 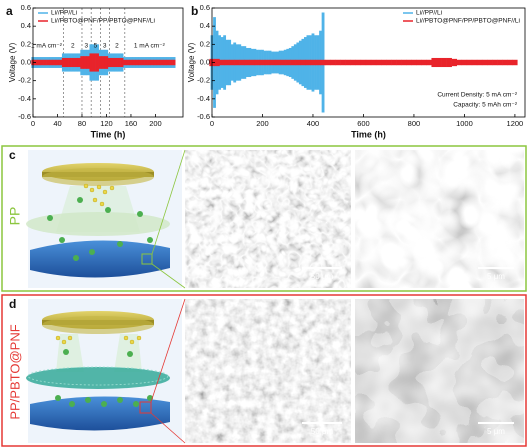 I want to click on x-tick-label: 1000, so click(x=464, y=123).